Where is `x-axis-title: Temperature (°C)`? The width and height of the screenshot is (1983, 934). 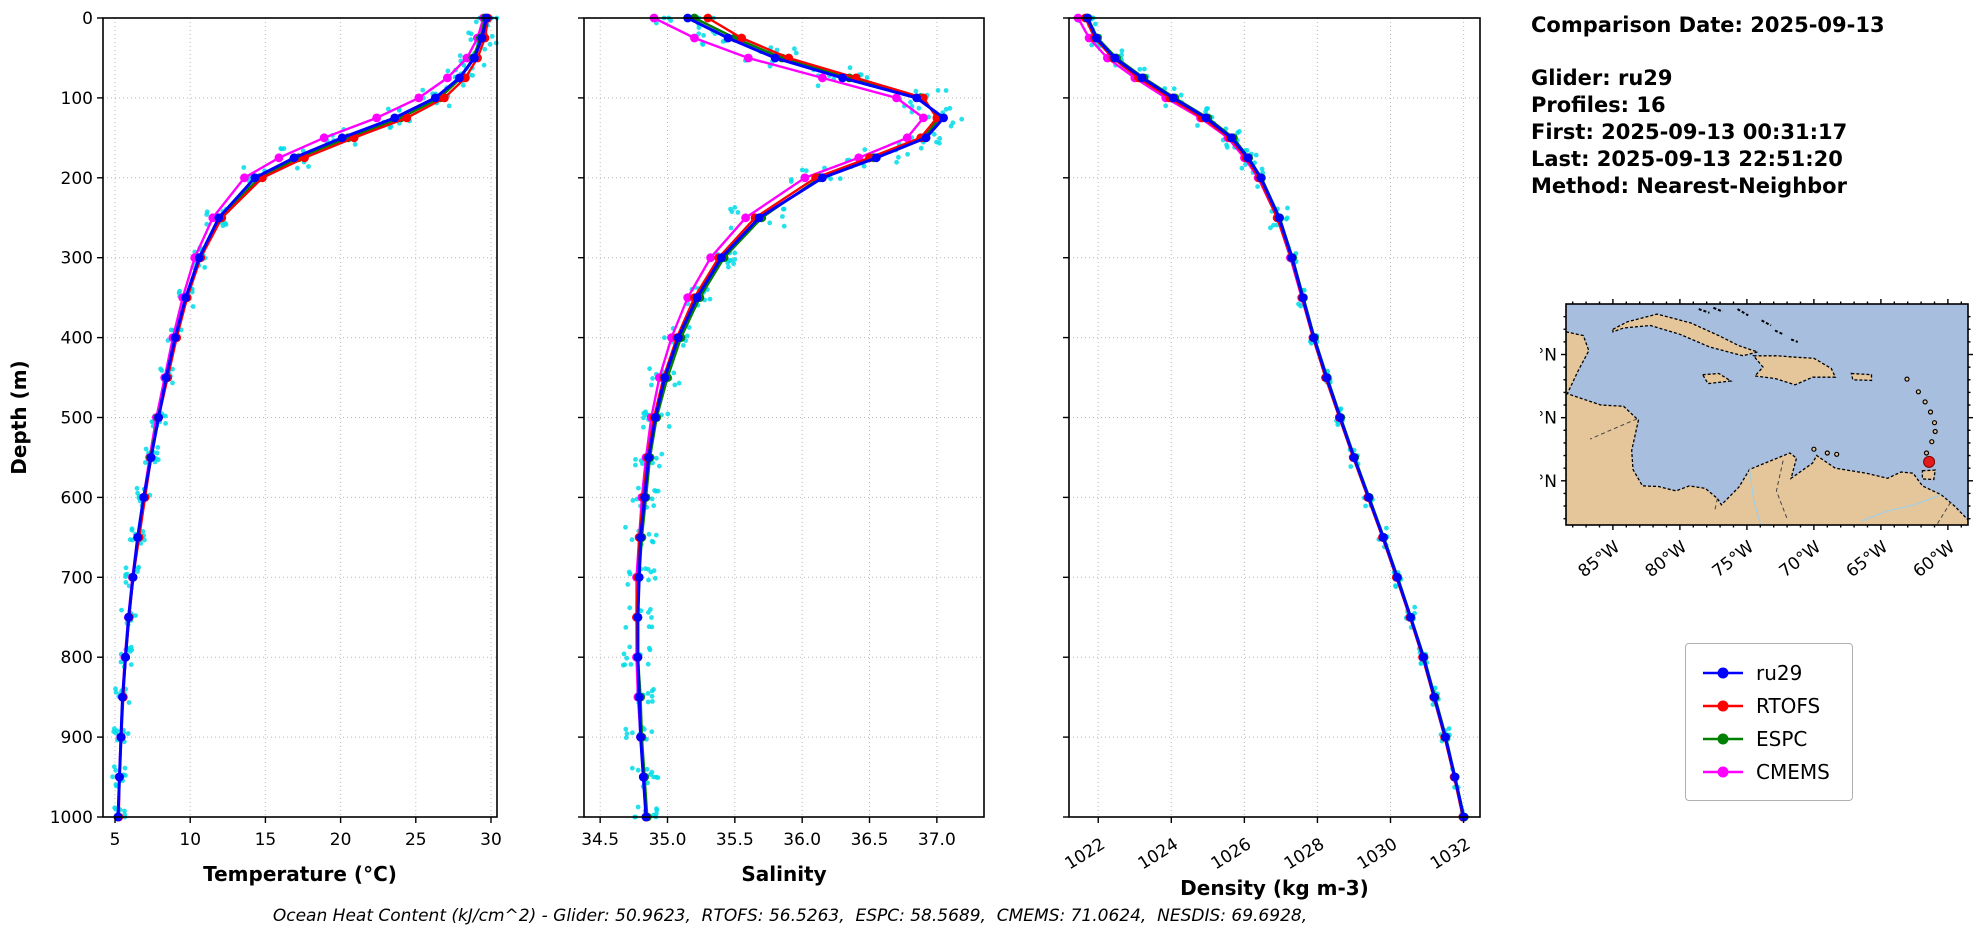
x-axis-title: Temperature (°C) is located at coordinates (300, 874).